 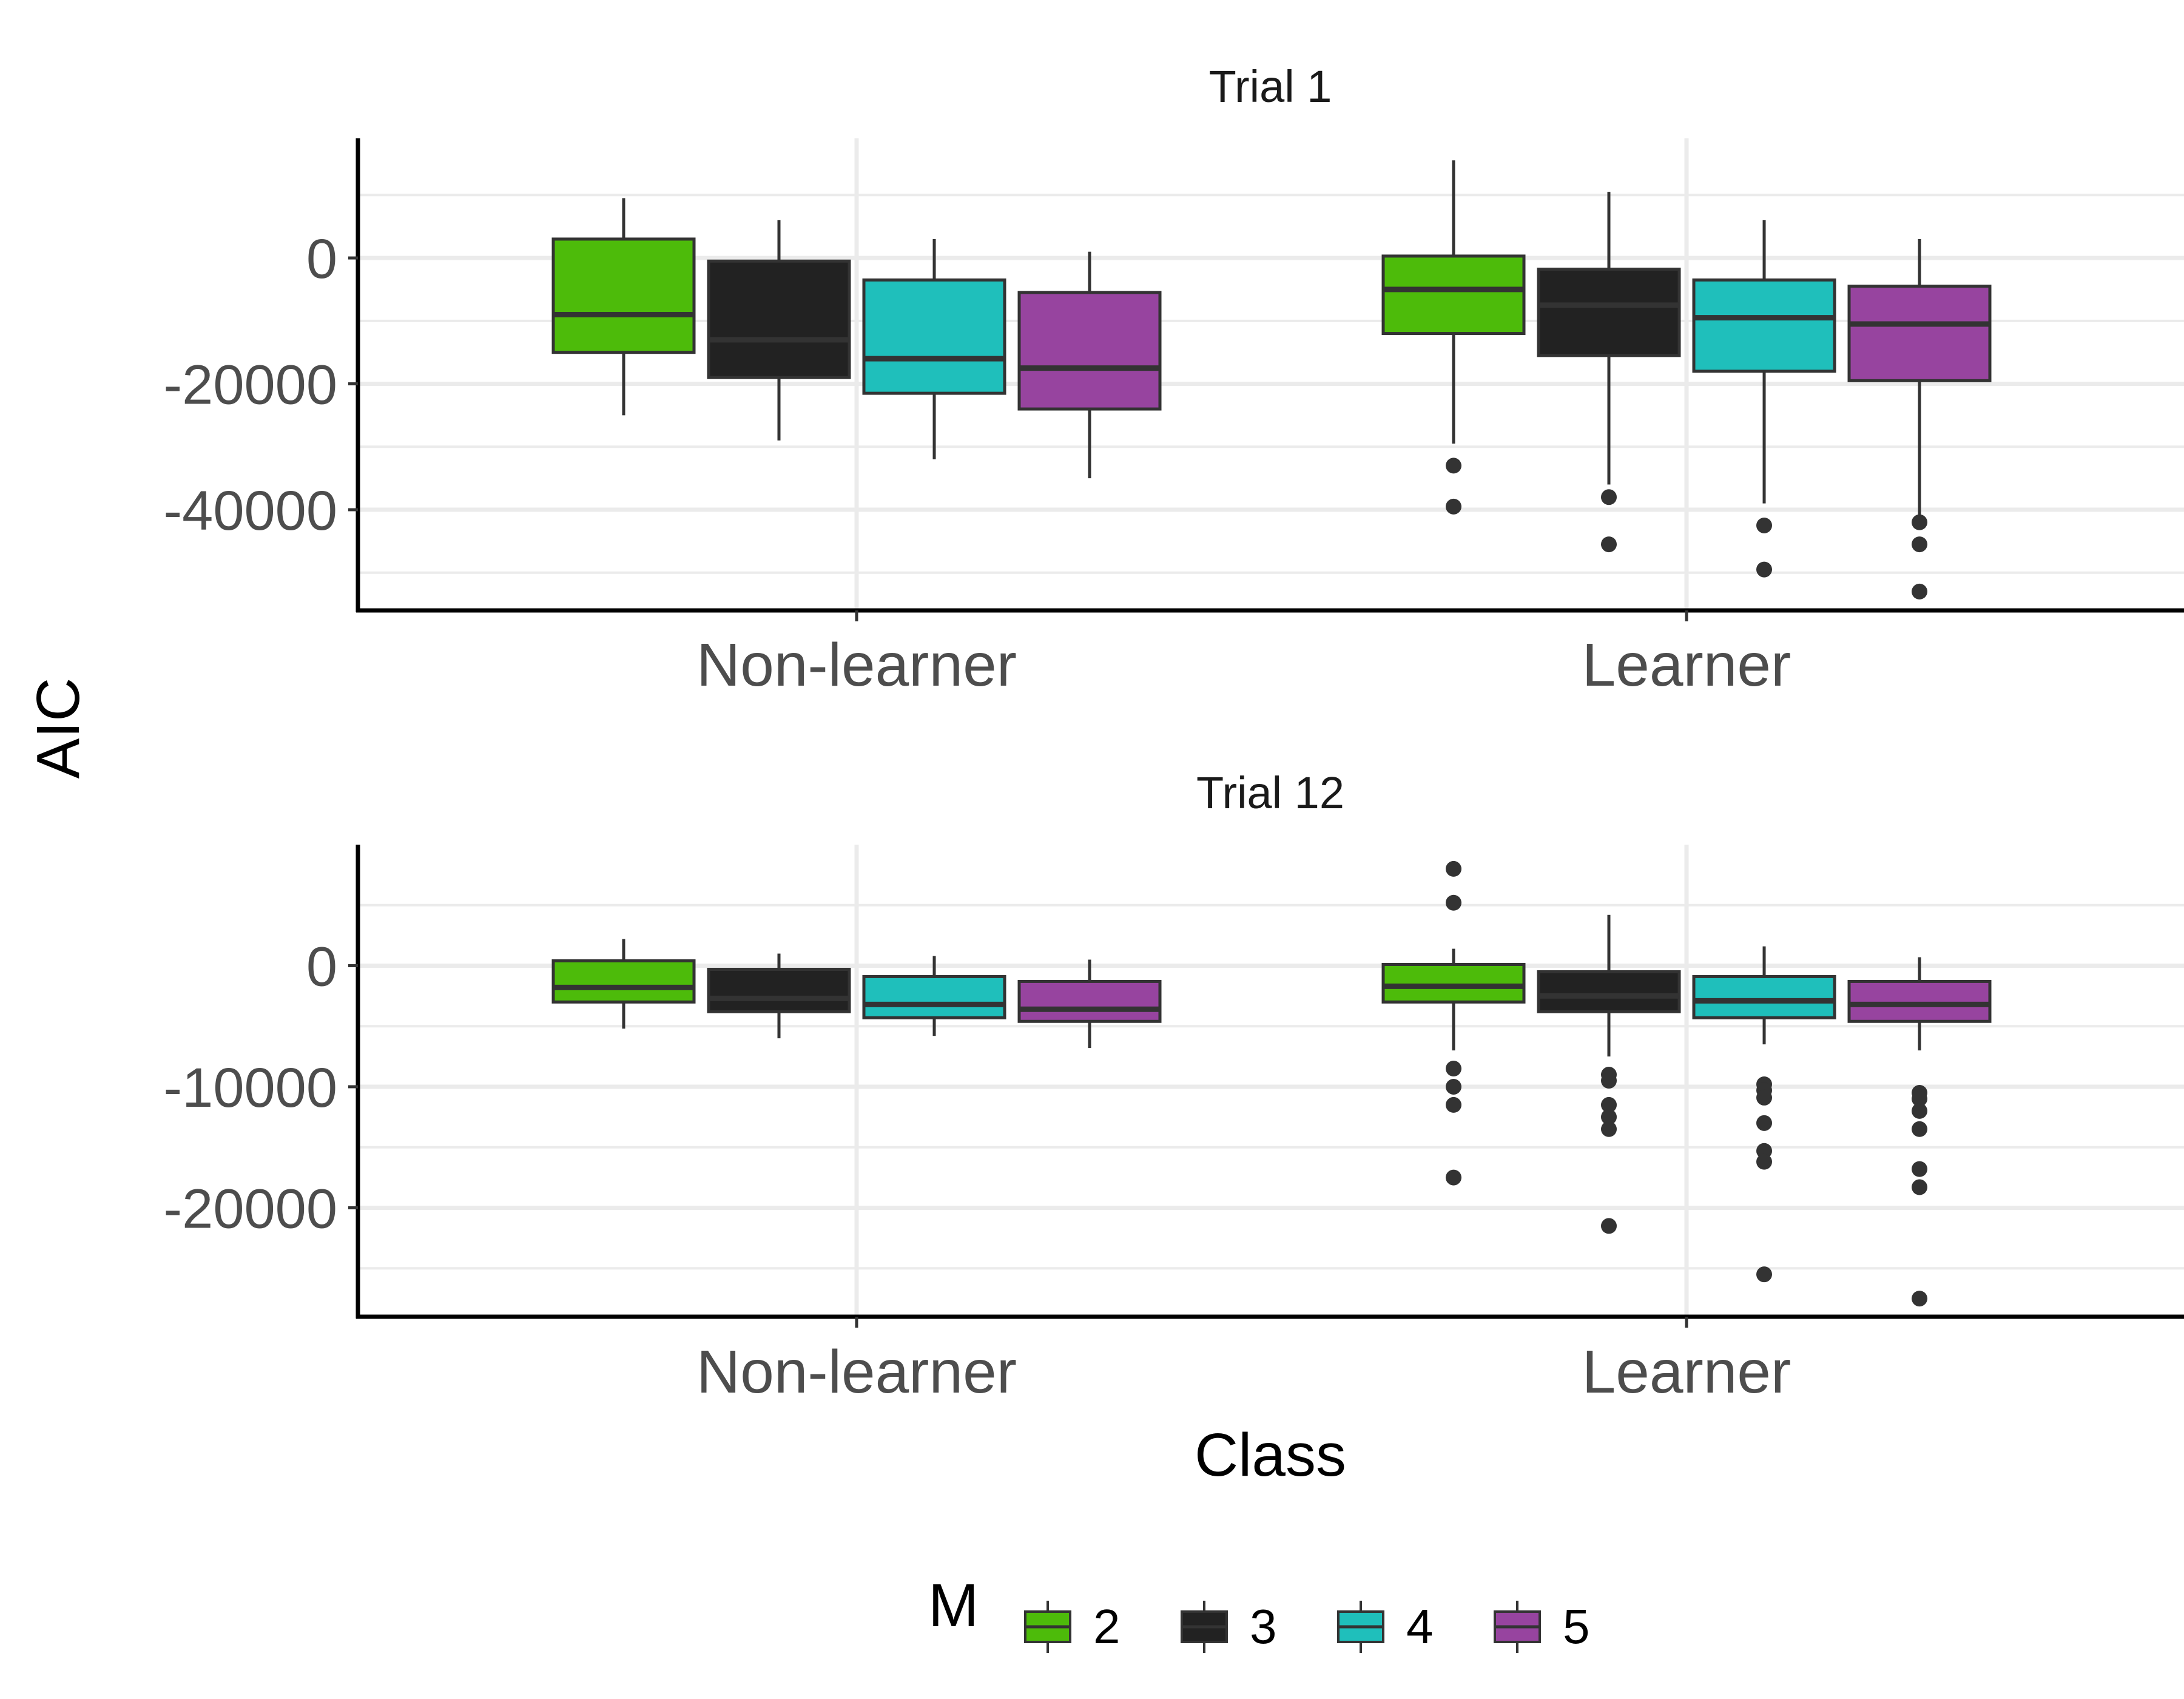 I want to click on y-tick-label: -10000, so click(x=250, y=1088).